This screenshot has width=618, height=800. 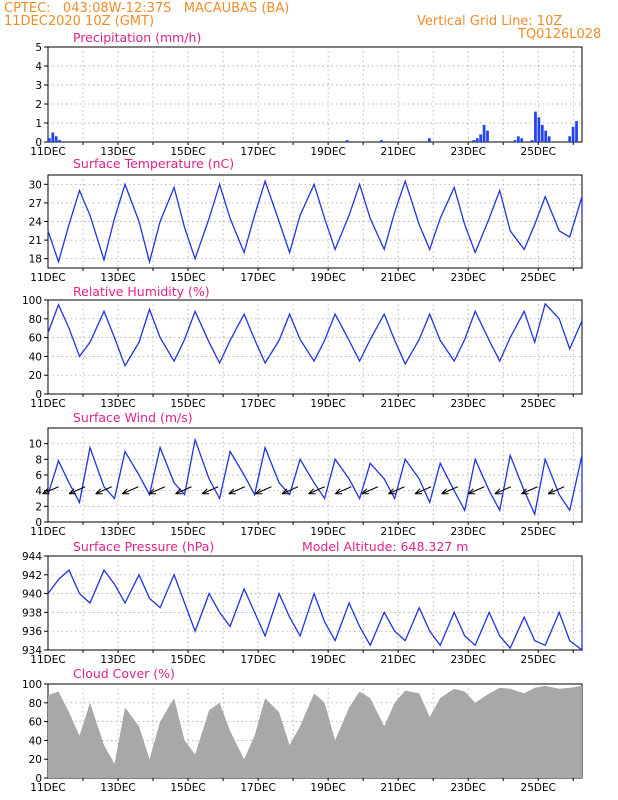 I want to click on panel-title: Surface Pressure (hPa), so click(x=143, y=546).